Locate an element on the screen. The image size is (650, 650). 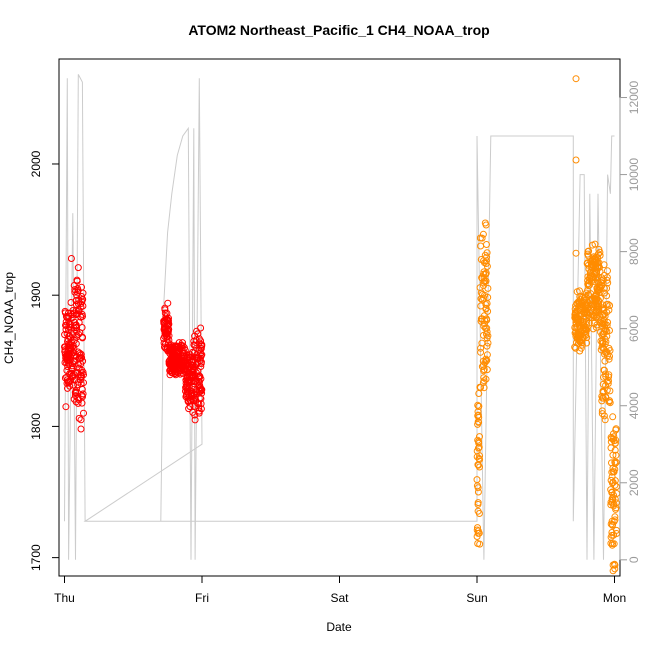
y-axis-label: CH4_NOAA_trop is located at coordinates (9, 318).